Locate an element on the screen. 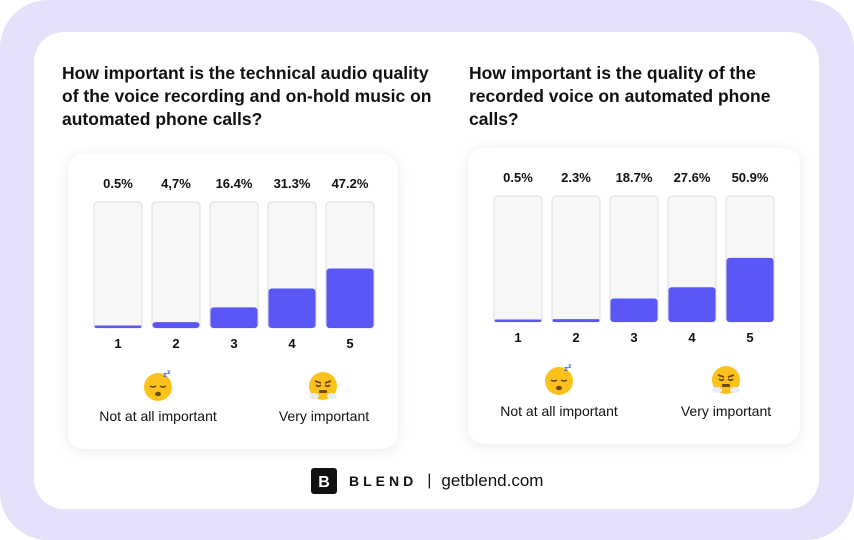  website-link: getblend.com is located at coordinates (492, 480).